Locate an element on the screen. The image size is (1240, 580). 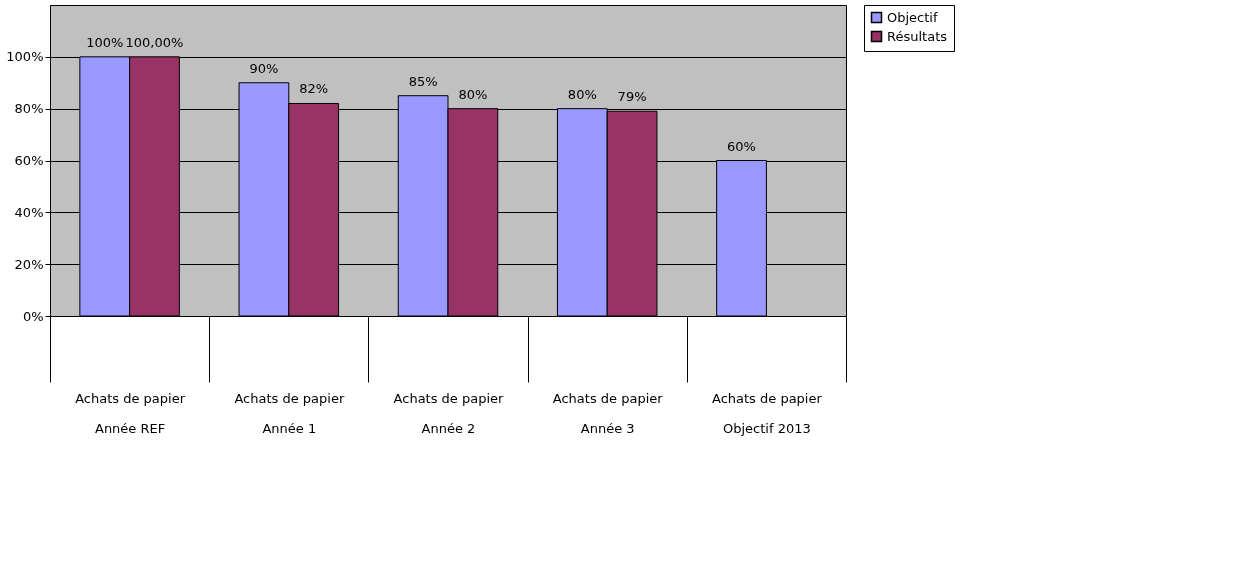
data-label: 100,00% is located at coordinates (154, 42).